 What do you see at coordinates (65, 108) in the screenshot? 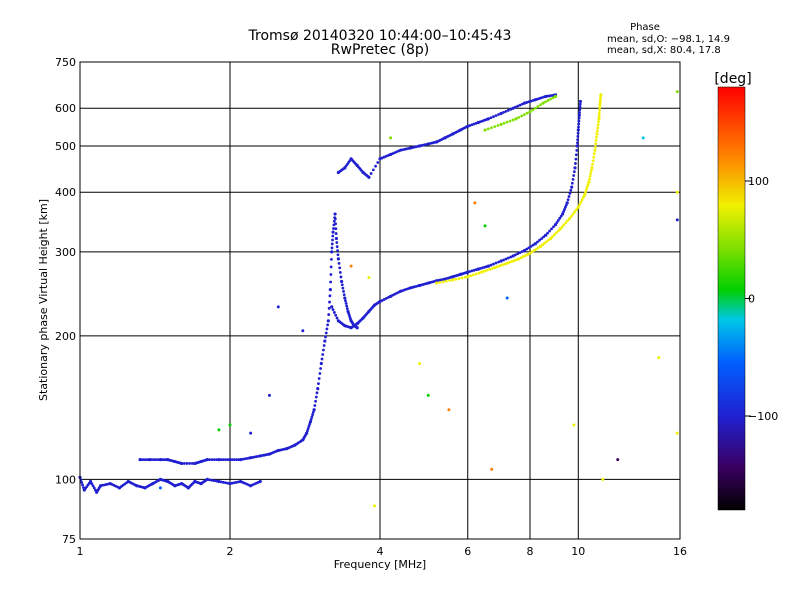
I see `y-tick-label: 600` at bounding box center [65, 108].